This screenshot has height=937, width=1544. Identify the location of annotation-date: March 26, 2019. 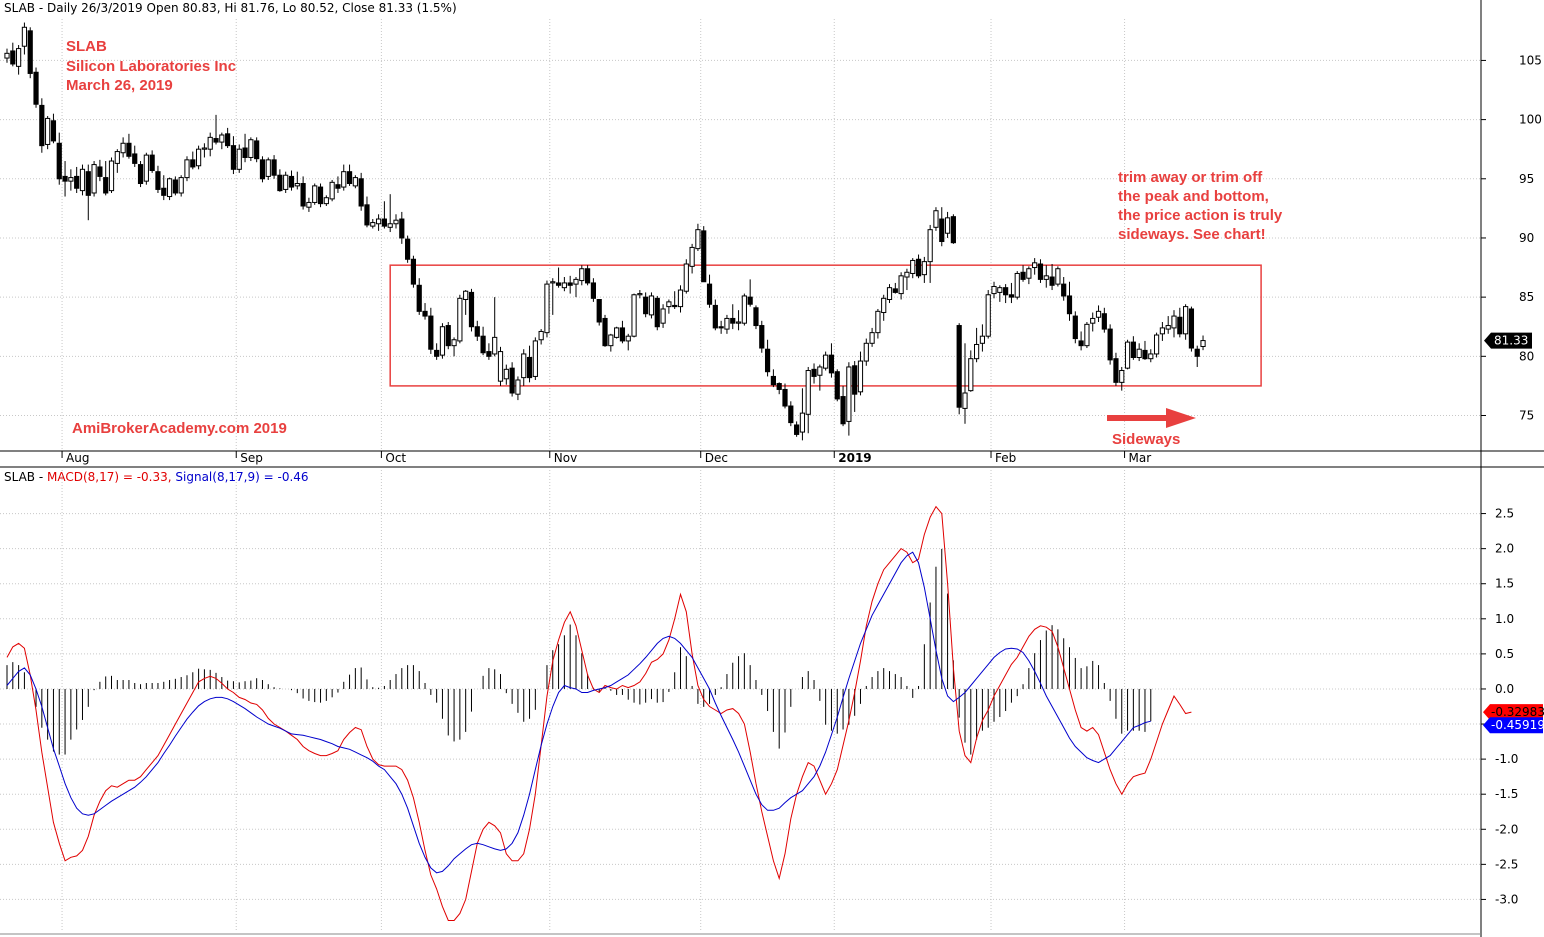
(119, 85).